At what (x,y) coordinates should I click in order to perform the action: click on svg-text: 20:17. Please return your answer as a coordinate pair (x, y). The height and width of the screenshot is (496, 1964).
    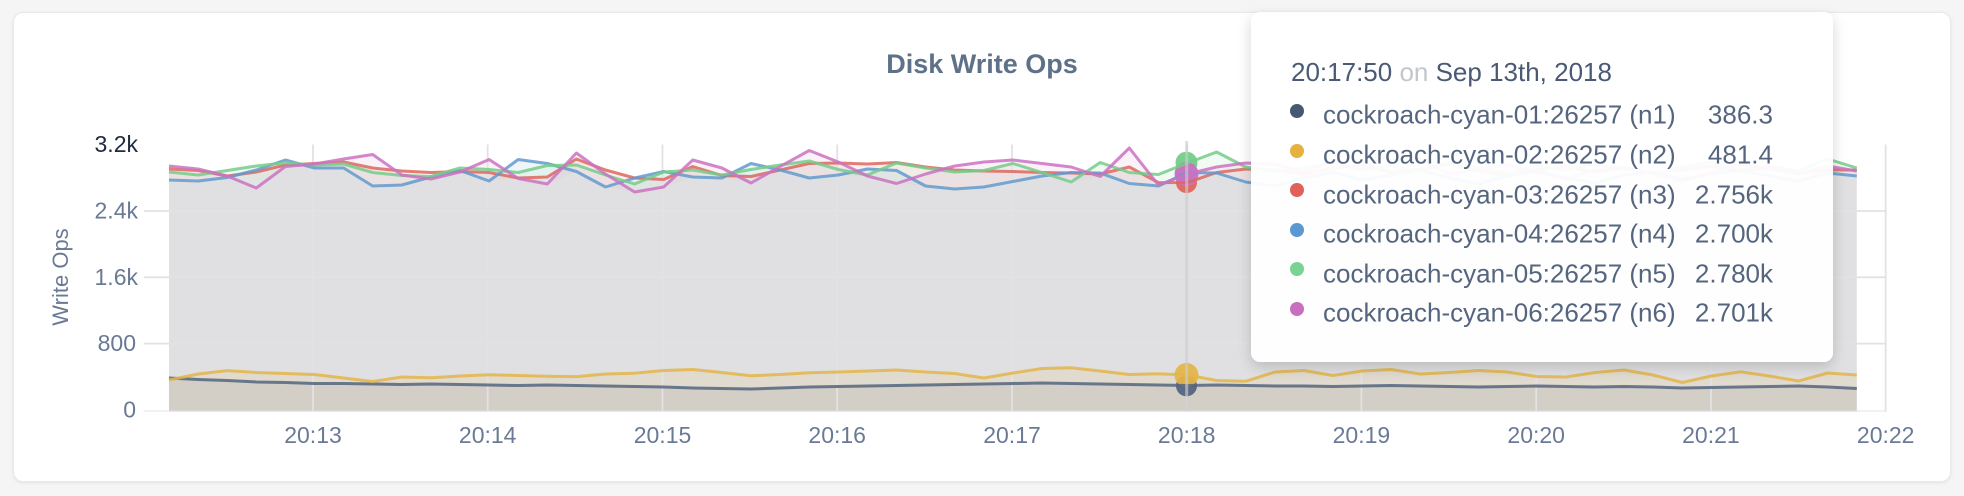
    Looking at the image, I should click on (1012, 435).